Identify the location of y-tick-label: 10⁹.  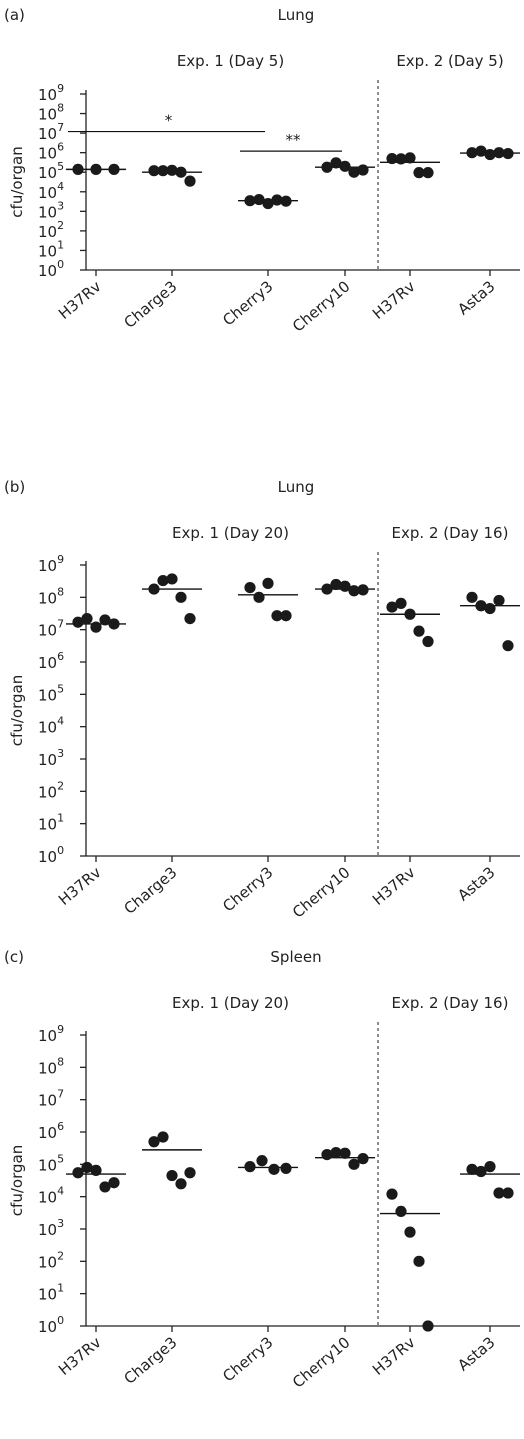
(51, 93).